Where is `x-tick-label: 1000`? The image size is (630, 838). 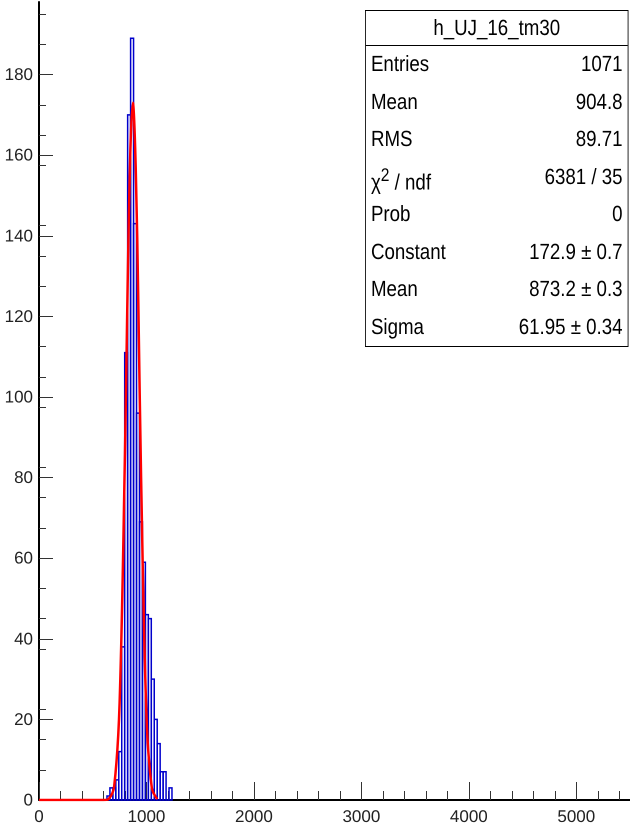
x-tick-label: 1000 is located at coordinates (147, 816).